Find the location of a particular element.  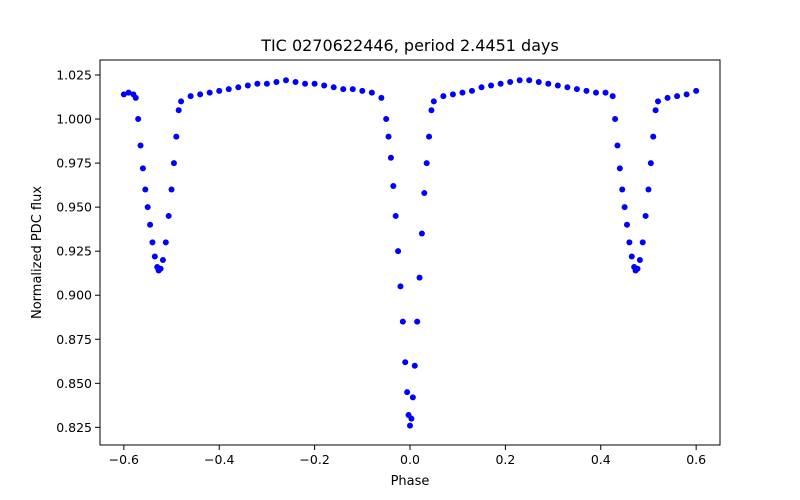

x-tick-label: −0.2 is located at coordinates (314, 459).